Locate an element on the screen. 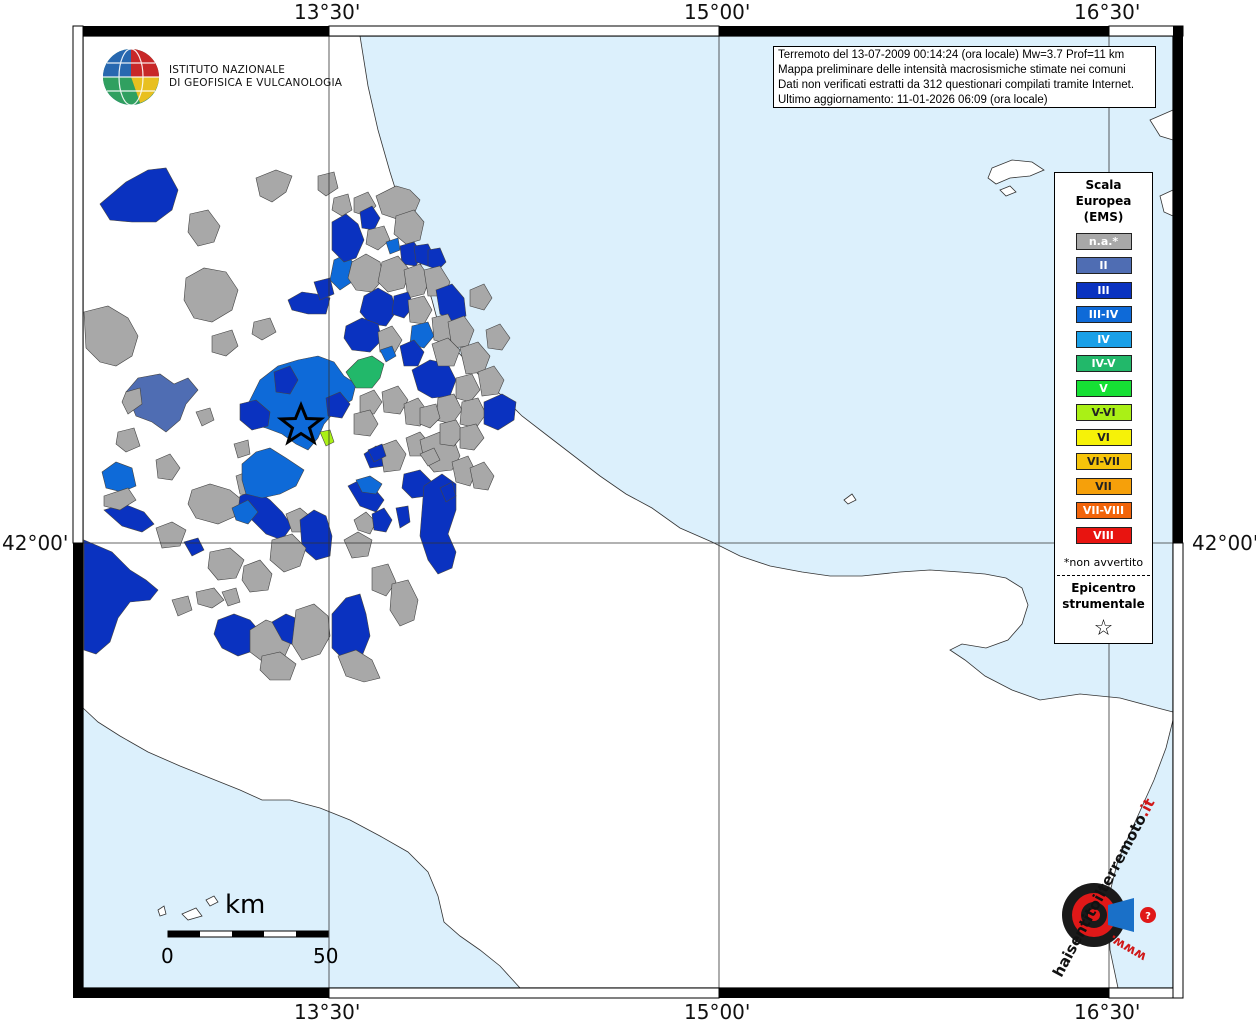  coord-top-1: 13°30' is located at coordinates (327, 12).